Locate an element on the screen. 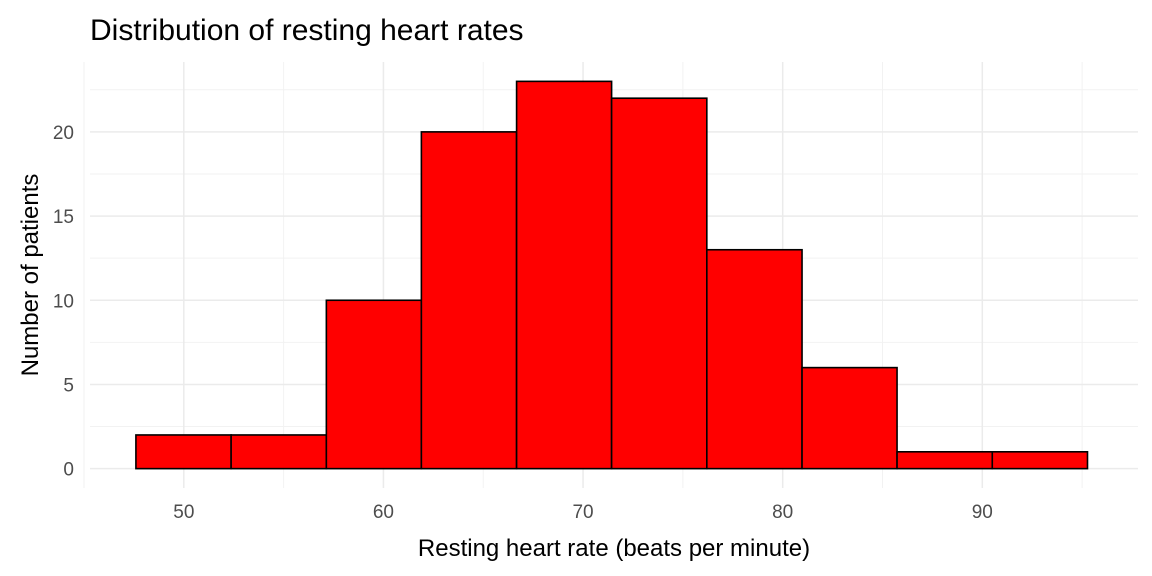  x-tick-labels: 50 60 70 80 90 is located at coordinates (583, 512).